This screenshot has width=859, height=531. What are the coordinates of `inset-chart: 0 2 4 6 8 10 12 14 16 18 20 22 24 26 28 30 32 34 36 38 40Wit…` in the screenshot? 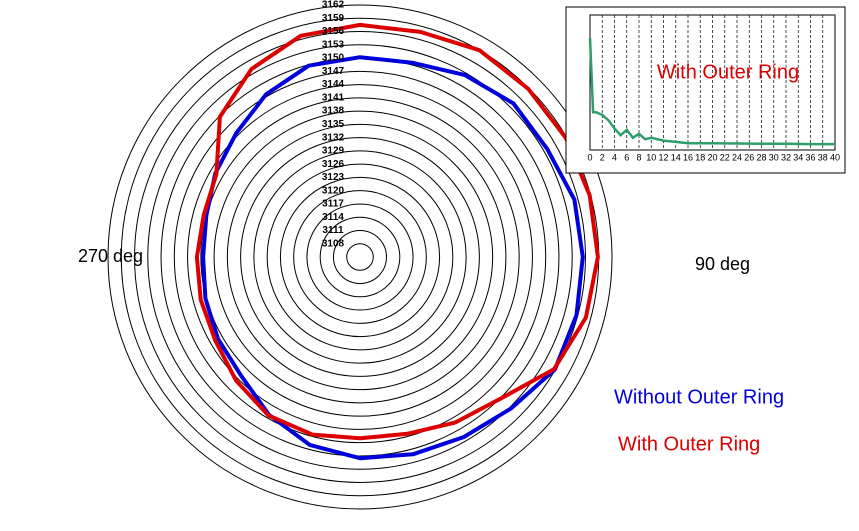 It's located at (705, 90).